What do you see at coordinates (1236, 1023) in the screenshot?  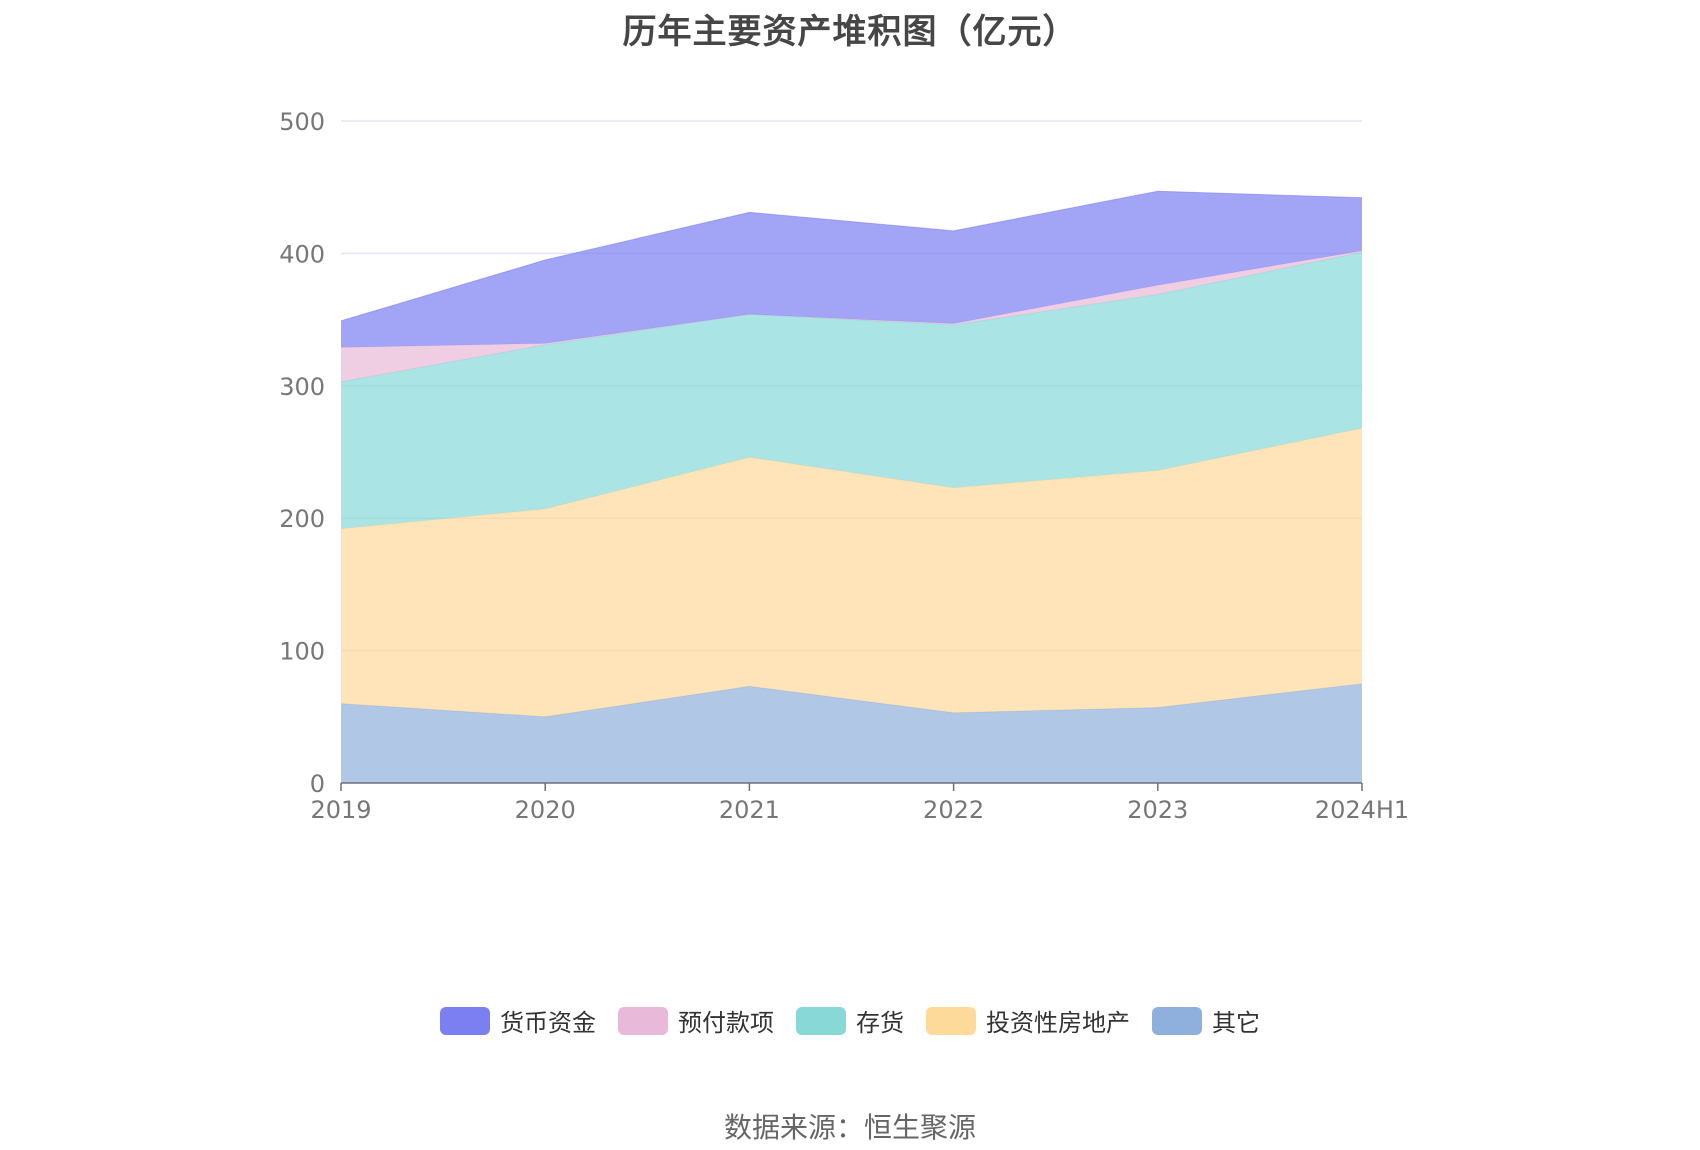 I see `legend-label: 其它` at bounding box center [1236, 1023].